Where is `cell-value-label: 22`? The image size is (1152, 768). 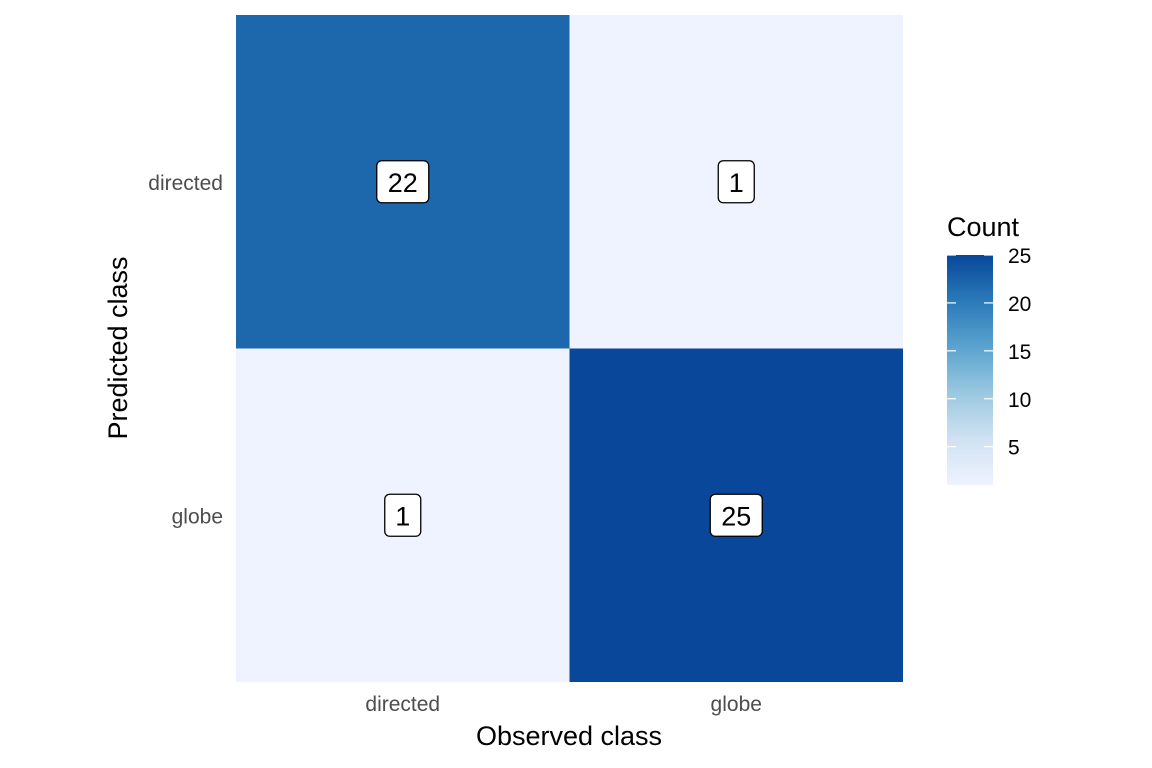 cell-value-label: 22 is located at coordinates (403, 182).